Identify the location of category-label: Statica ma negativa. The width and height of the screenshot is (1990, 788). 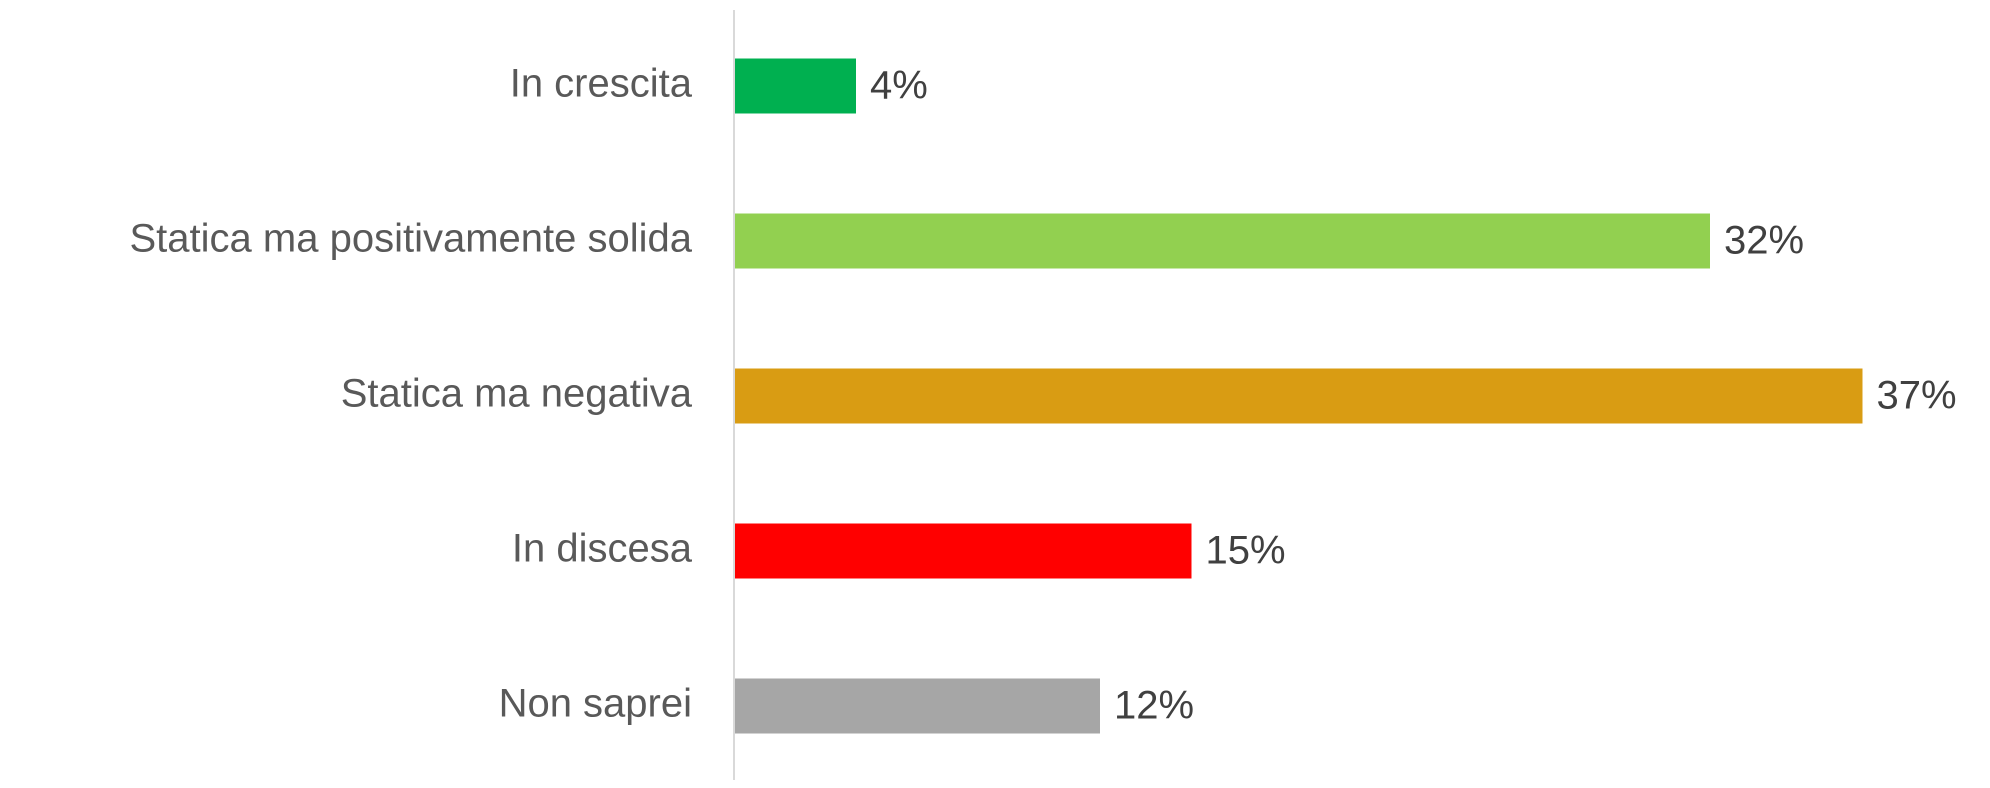
(517, 394).